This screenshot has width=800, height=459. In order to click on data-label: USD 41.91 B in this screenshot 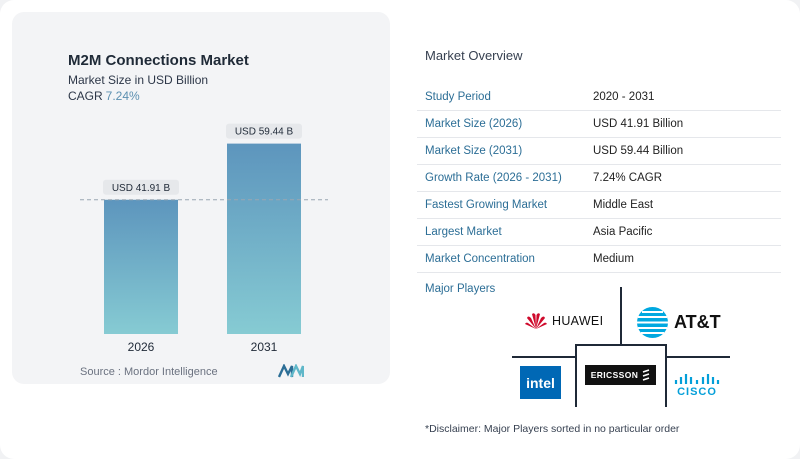, I will do `click(141, 188)`.